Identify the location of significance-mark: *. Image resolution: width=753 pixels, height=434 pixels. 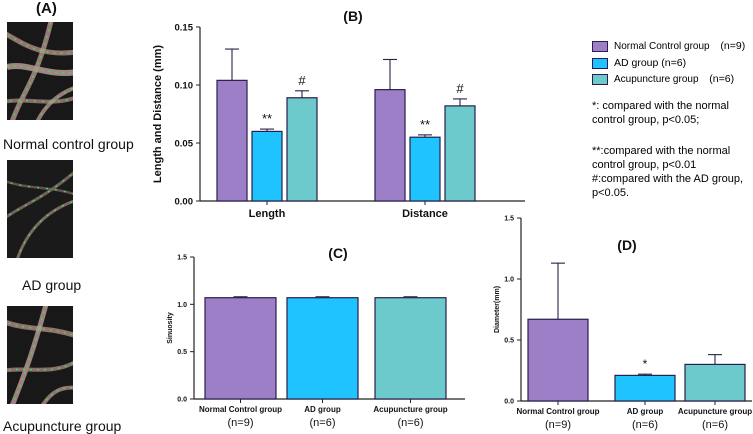
(645, 364).